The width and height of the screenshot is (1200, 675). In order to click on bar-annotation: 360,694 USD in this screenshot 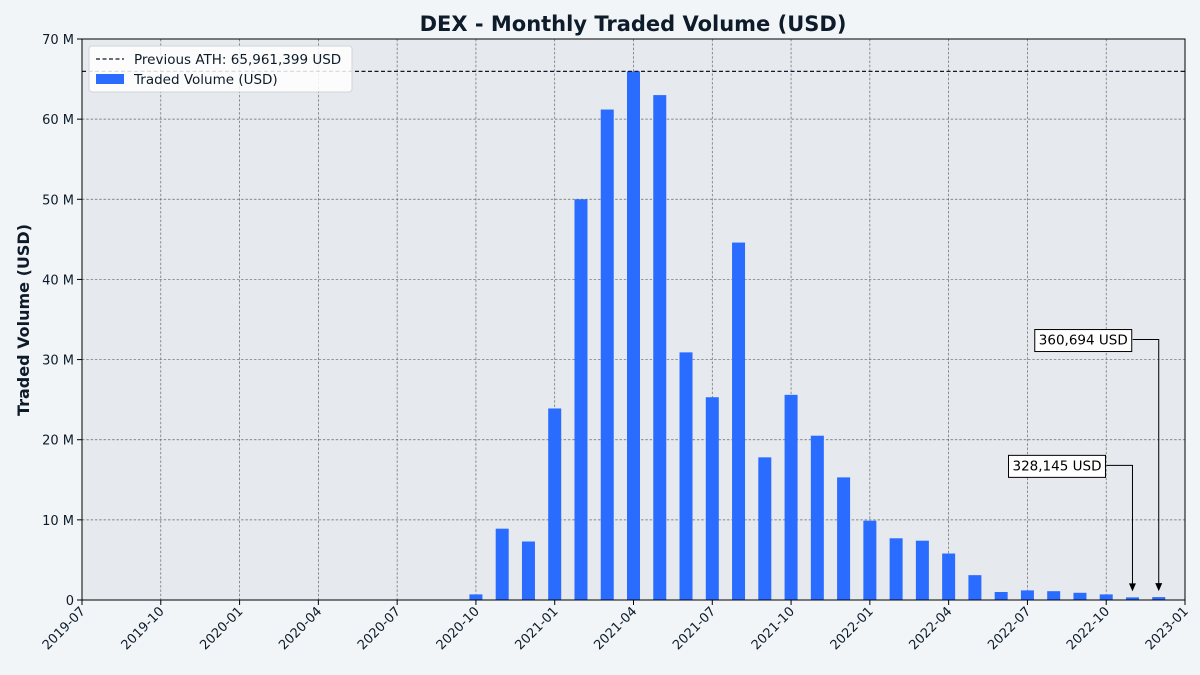, I will do `click(1098, 460)`.